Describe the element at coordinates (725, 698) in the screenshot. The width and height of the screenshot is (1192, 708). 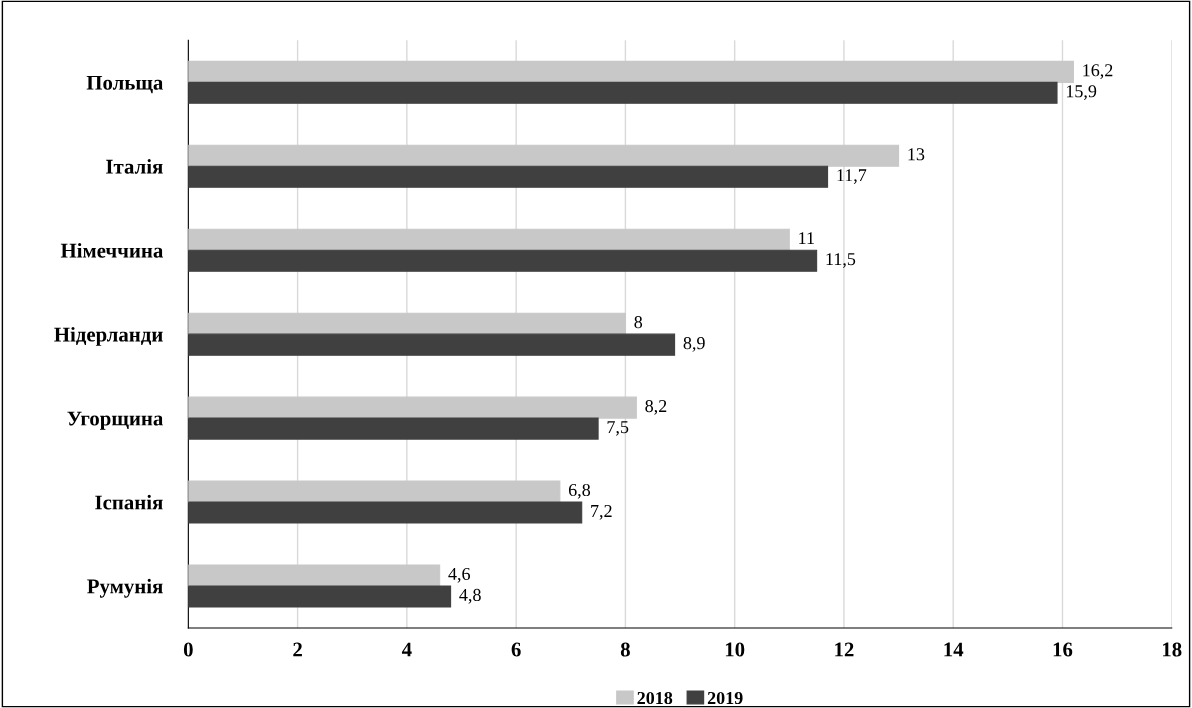
I see `legend-label: 2019` at that location.